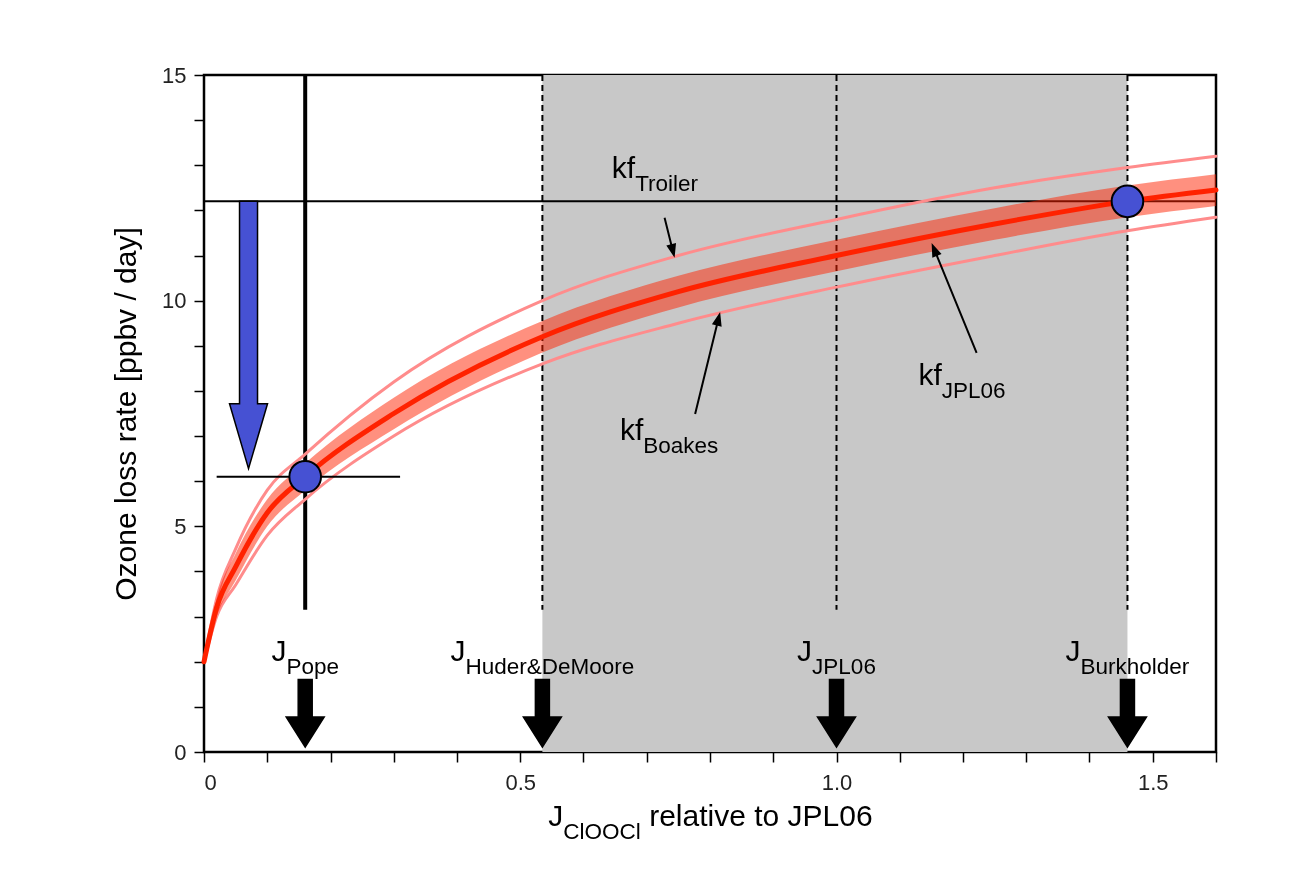  Describe the element at coordinates (710, 820) in the screenshot. I see `x-axis-title: J$_{ClOOCl}$ relative to JPL06` at that location.